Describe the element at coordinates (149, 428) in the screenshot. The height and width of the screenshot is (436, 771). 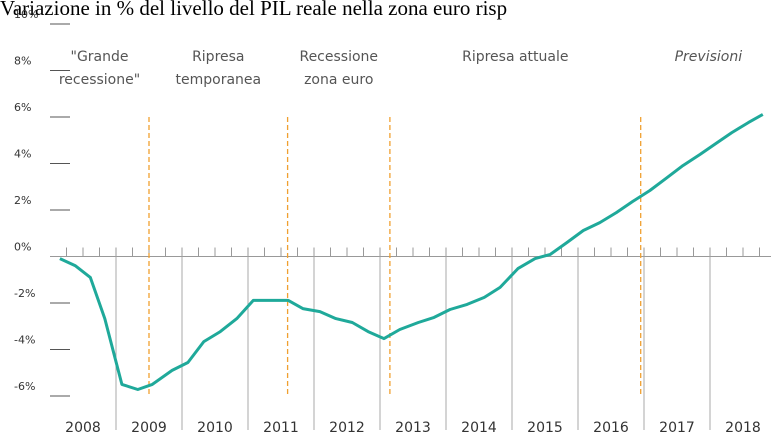
I see `x-tick-label: 2009` at that location.